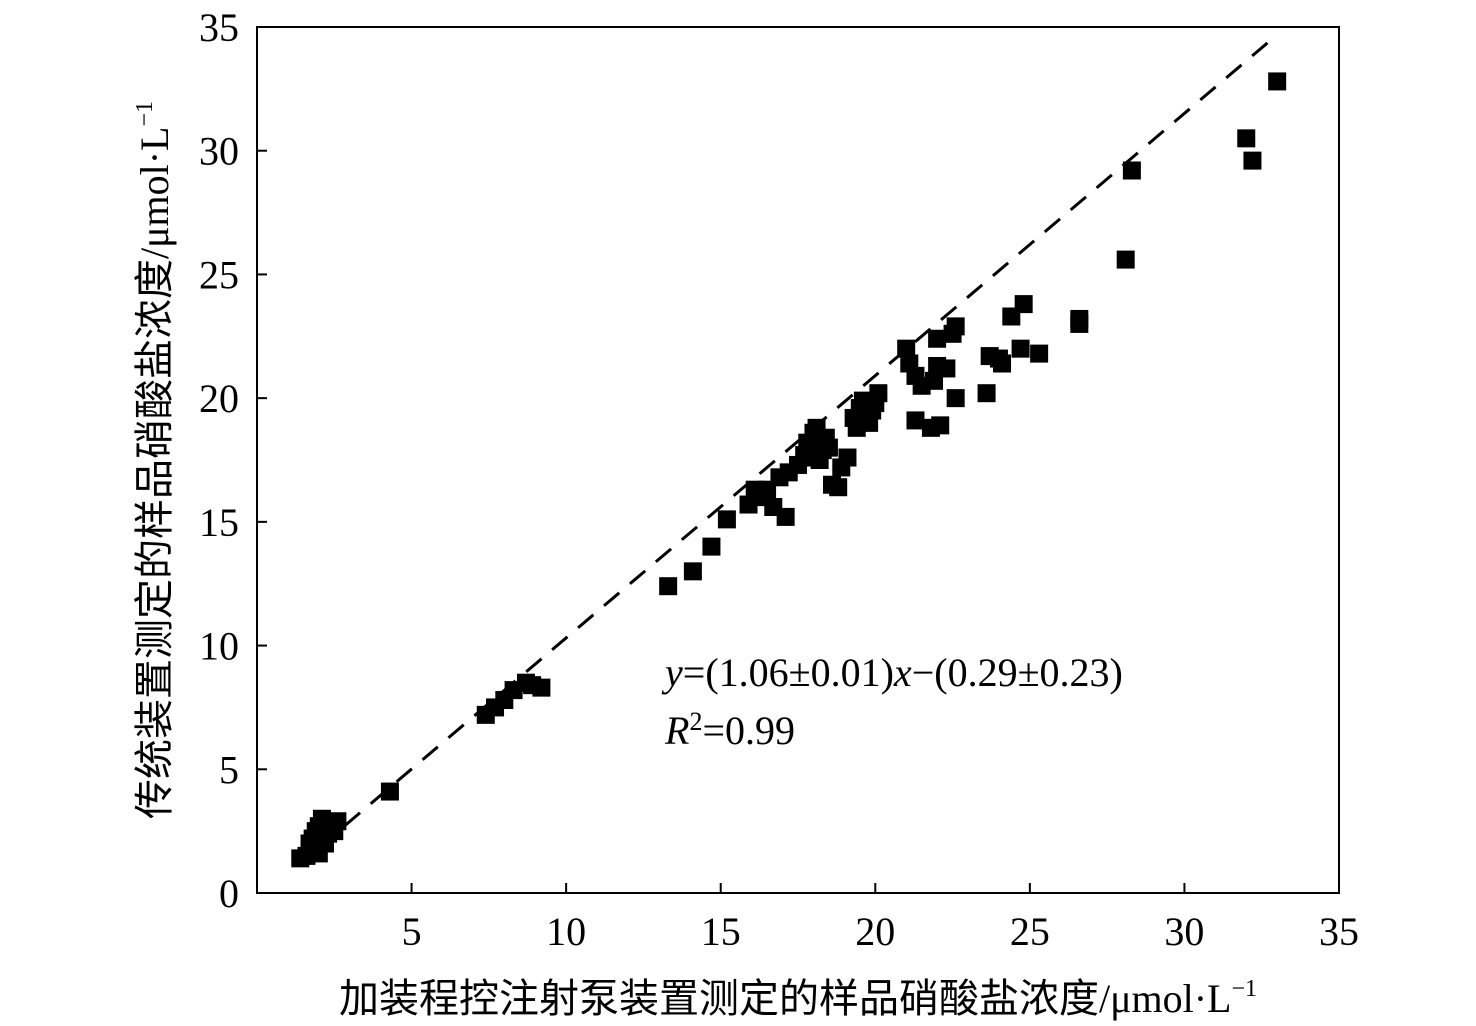 The image size is (1476, 1026). I want to click on x-axis-label: 加装程控注射泵装置测定的样品硝酸盐浓度/μmol·L−1, so click(798, 998).